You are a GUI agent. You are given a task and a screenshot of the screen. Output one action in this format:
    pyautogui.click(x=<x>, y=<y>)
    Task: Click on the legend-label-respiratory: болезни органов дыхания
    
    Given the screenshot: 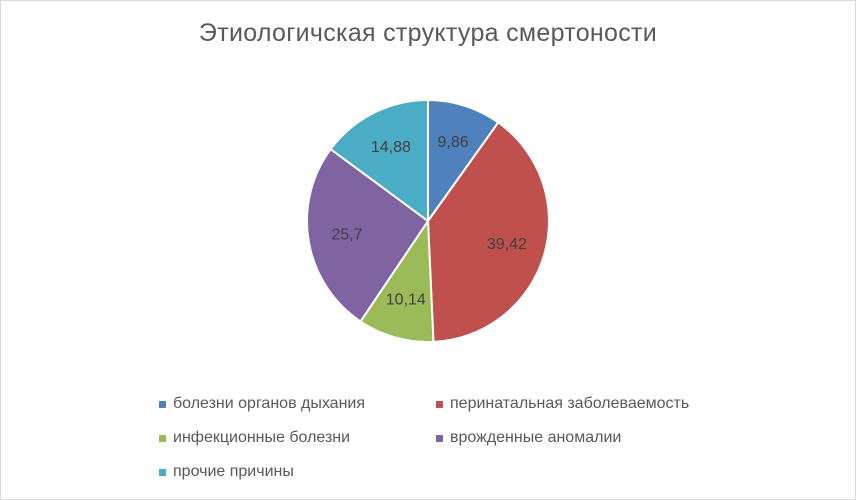 What is the action you would take?
    pyautogui.click(x=269, y=403)
    